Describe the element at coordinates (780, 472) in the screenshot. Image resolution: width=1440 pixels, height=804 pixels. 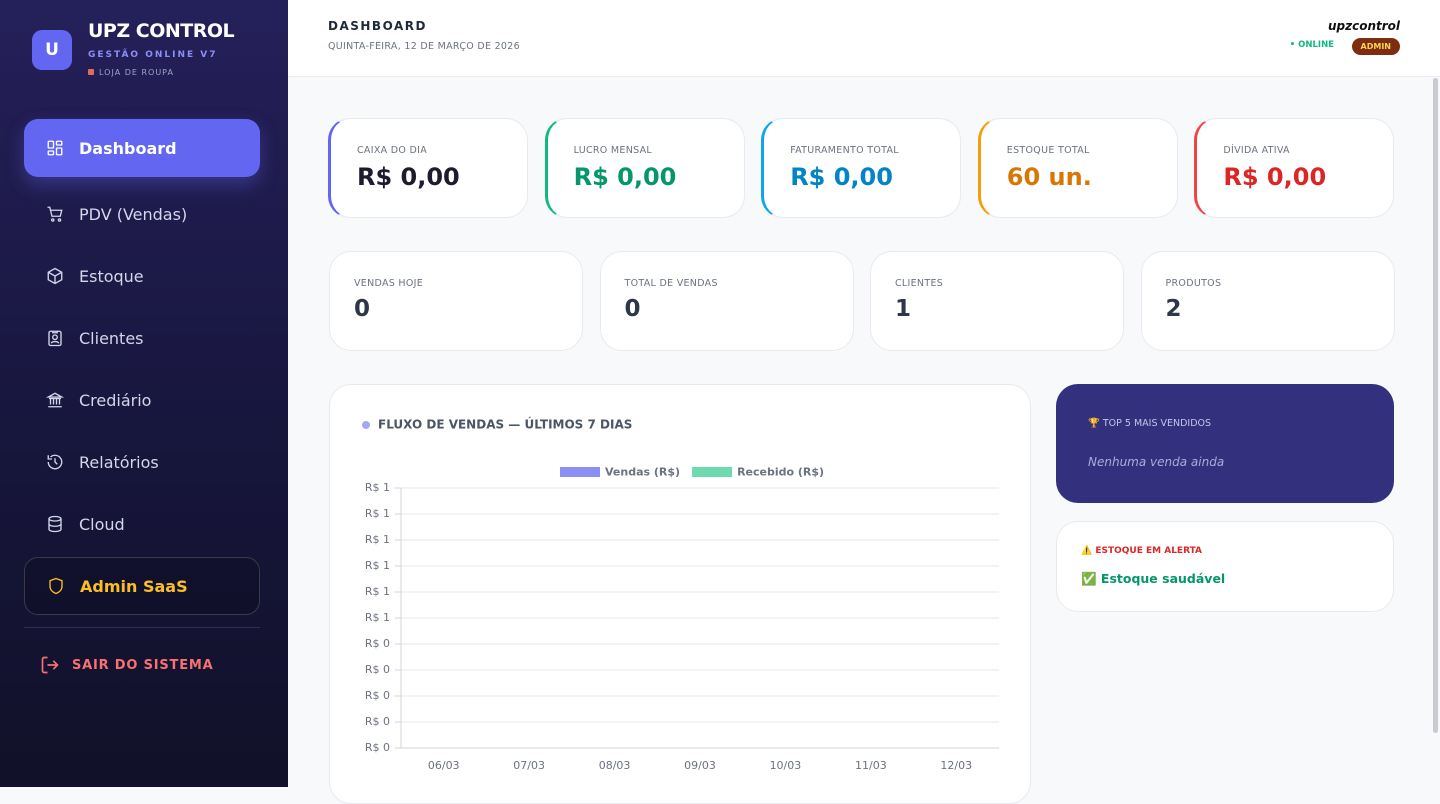
I see `legend-label: Recebido (R$)` at that location.